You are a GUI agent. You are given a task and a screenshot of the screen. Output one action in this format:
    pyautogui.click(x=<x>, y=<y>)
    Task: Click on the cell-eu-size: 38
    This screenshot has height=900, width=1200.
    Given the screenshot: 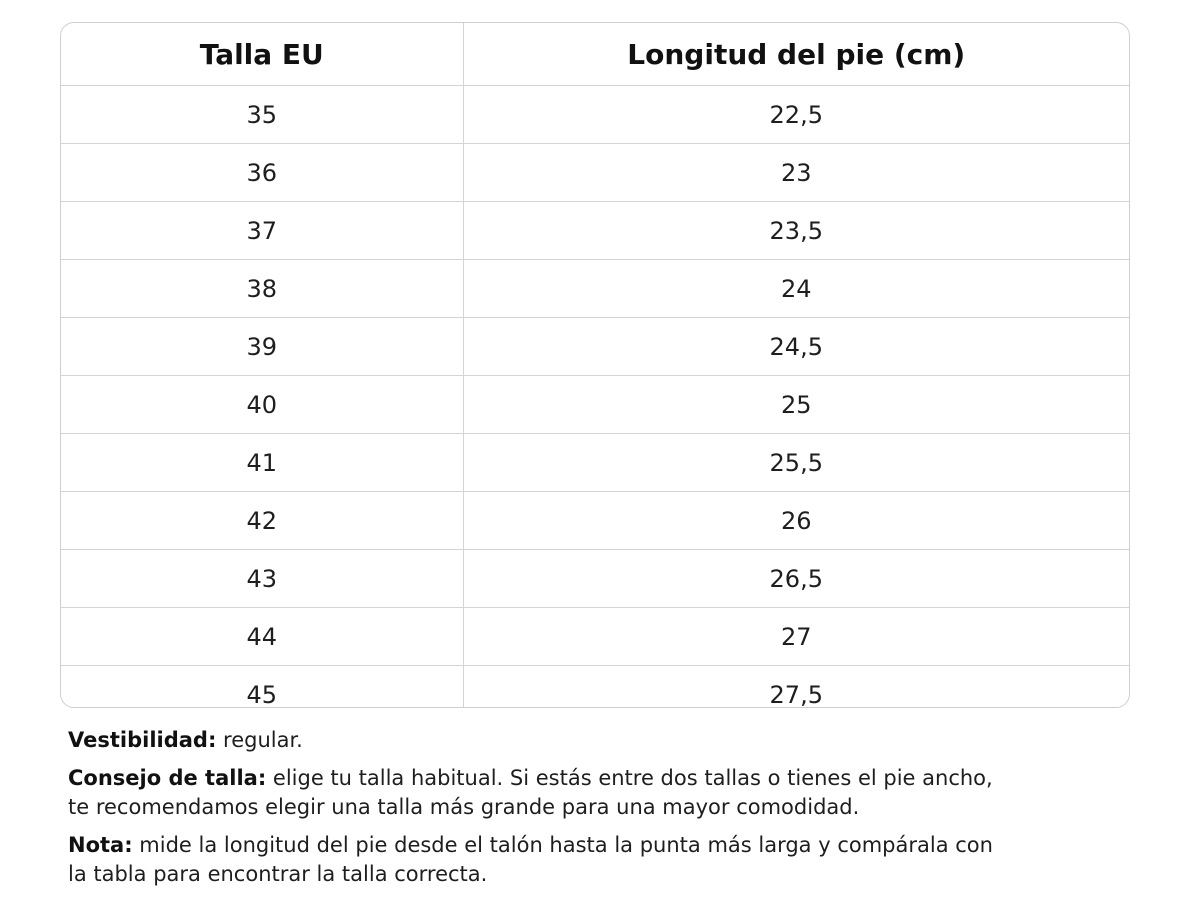 What is the action you would take?
    pyautogui.click(x=262, y=288)
    